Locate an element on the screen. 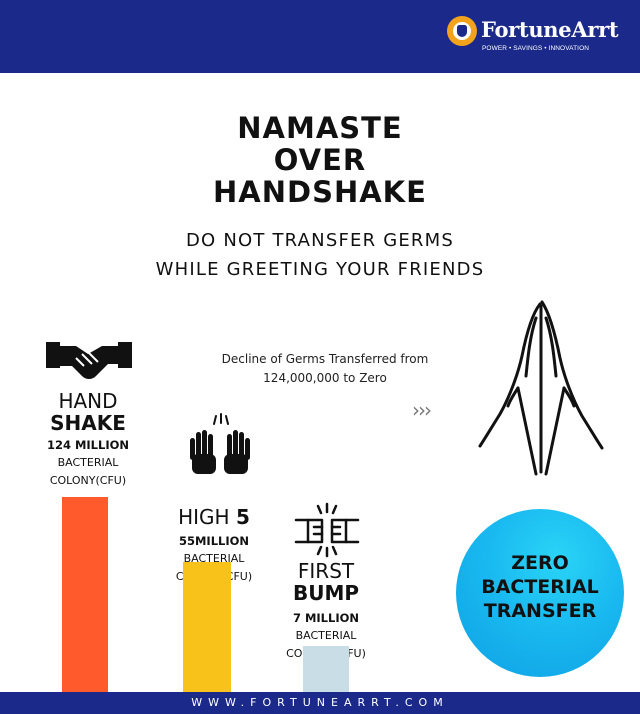 The height and width of the screenshot is (714, 640). fist-bump-icon is located at coordinates (327, 530).